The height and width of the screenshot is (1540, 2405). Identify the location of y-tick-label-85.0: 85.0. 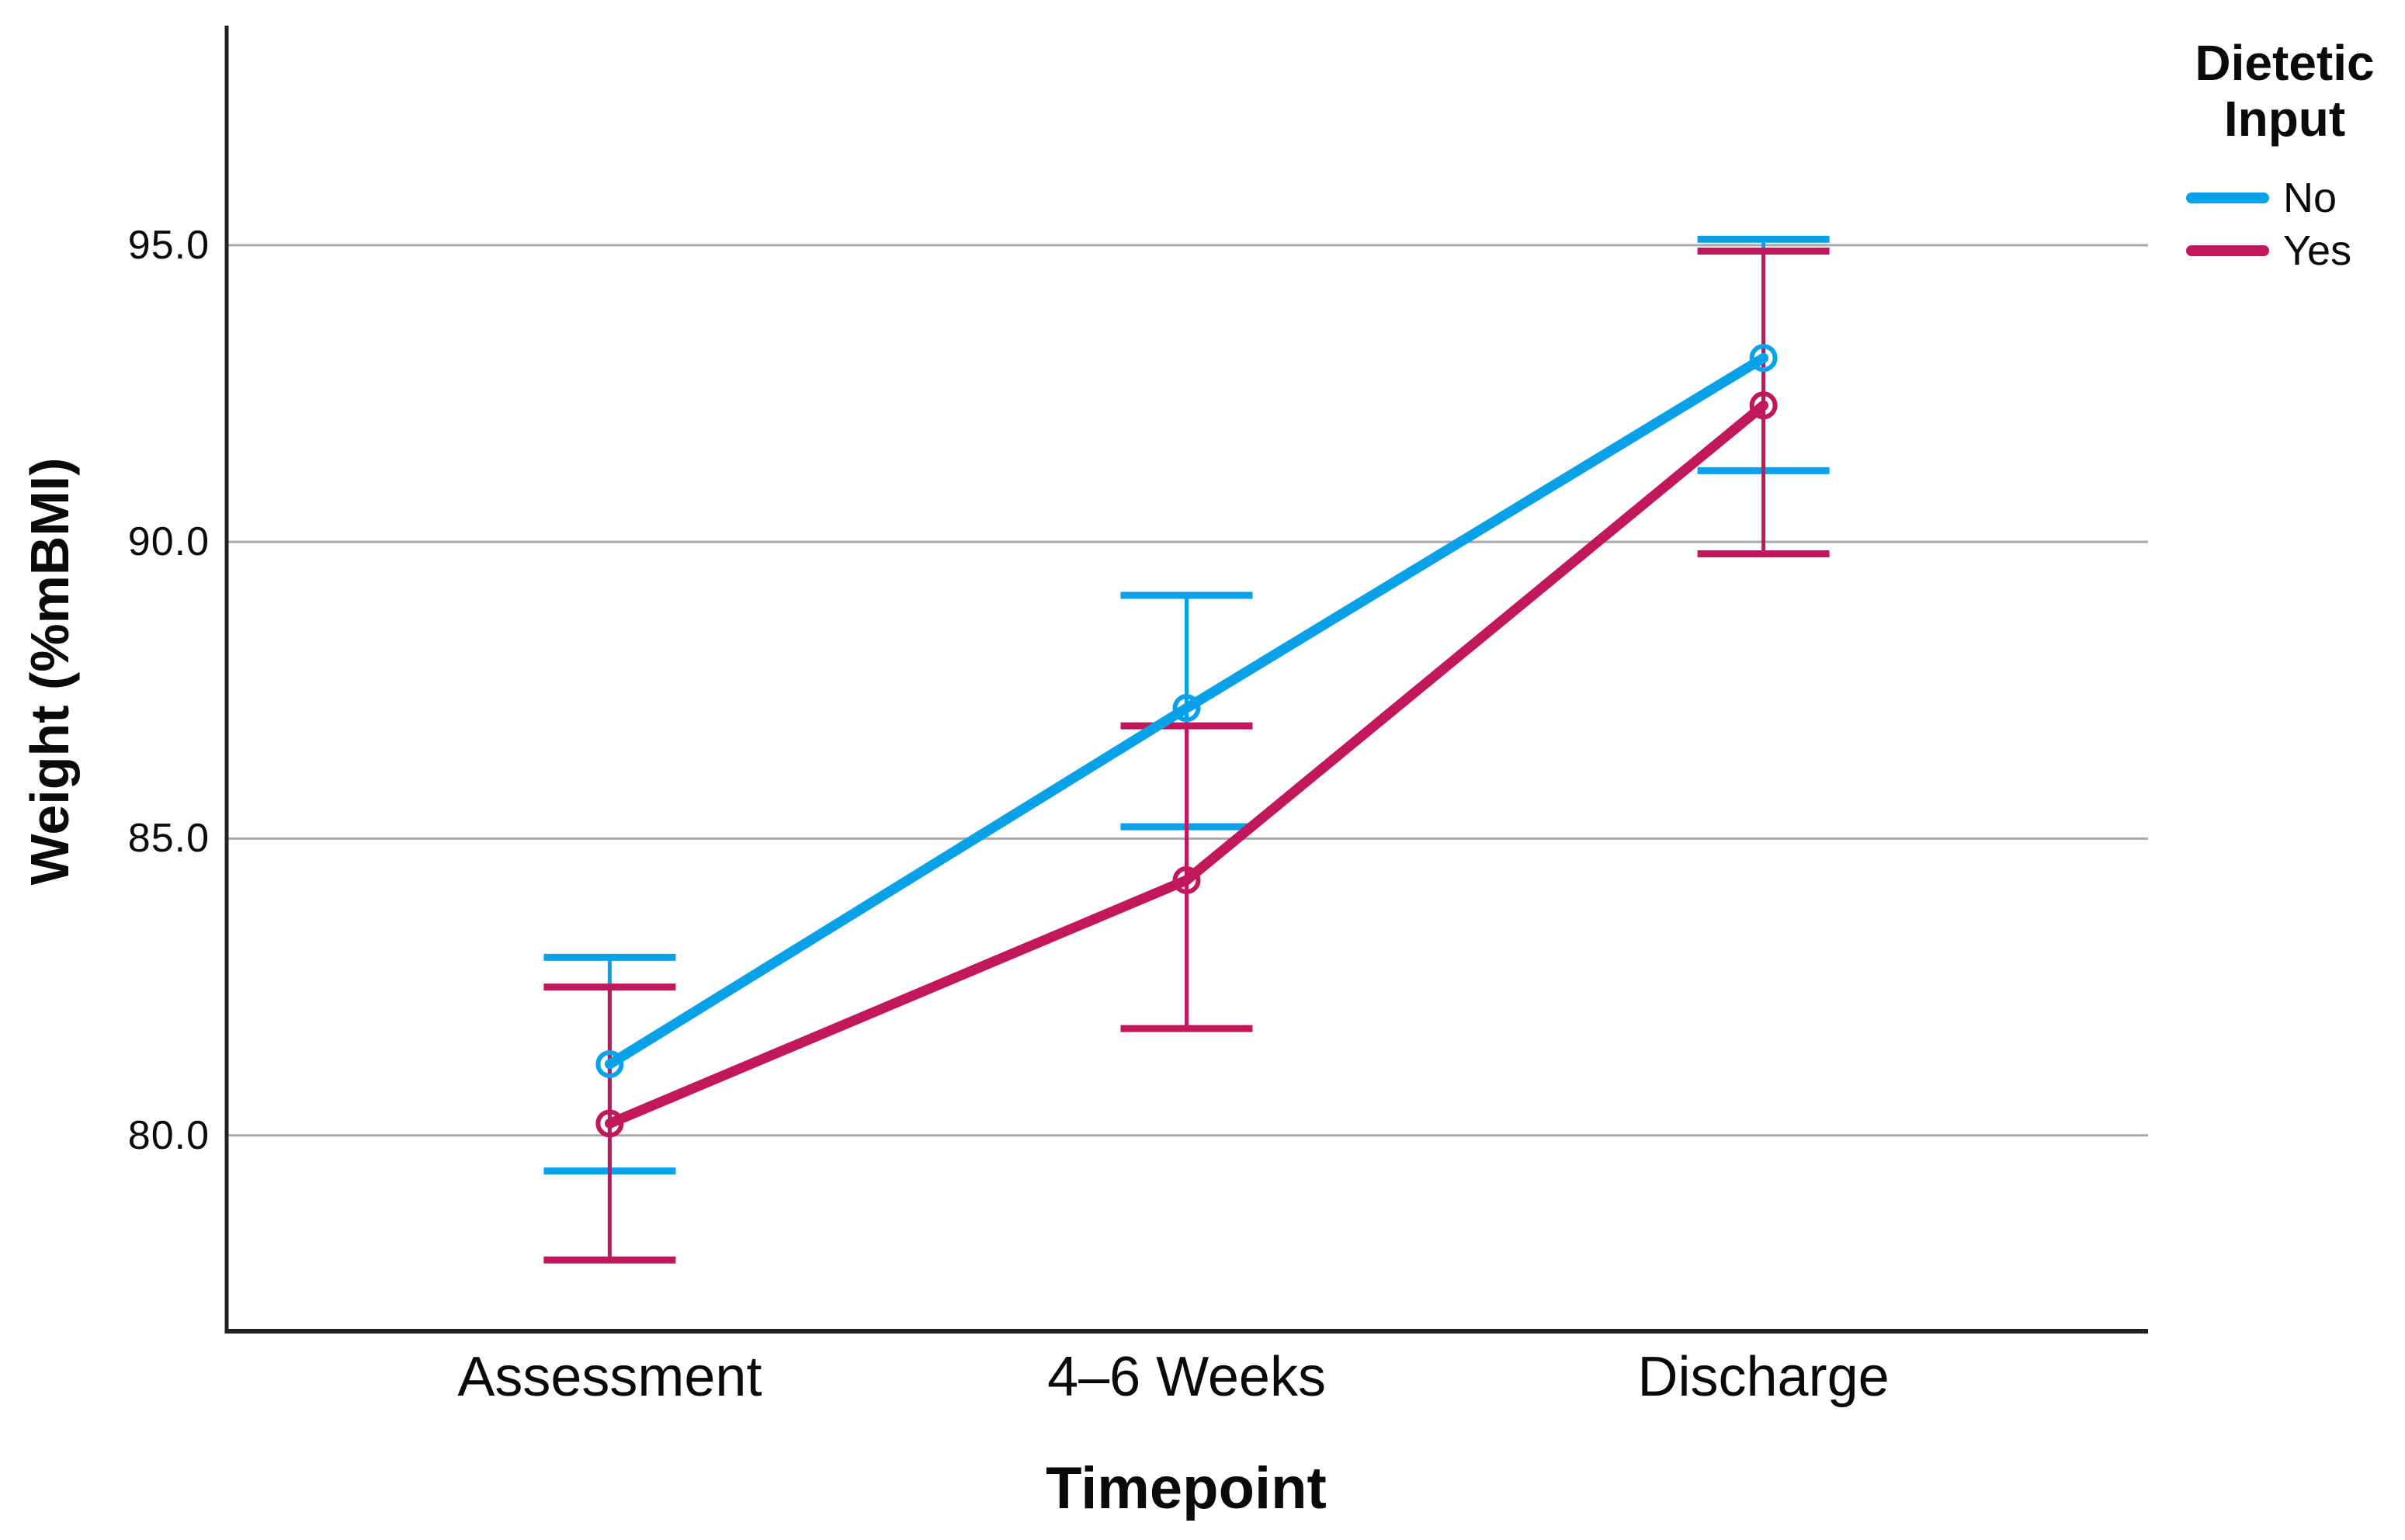
(168, 839).